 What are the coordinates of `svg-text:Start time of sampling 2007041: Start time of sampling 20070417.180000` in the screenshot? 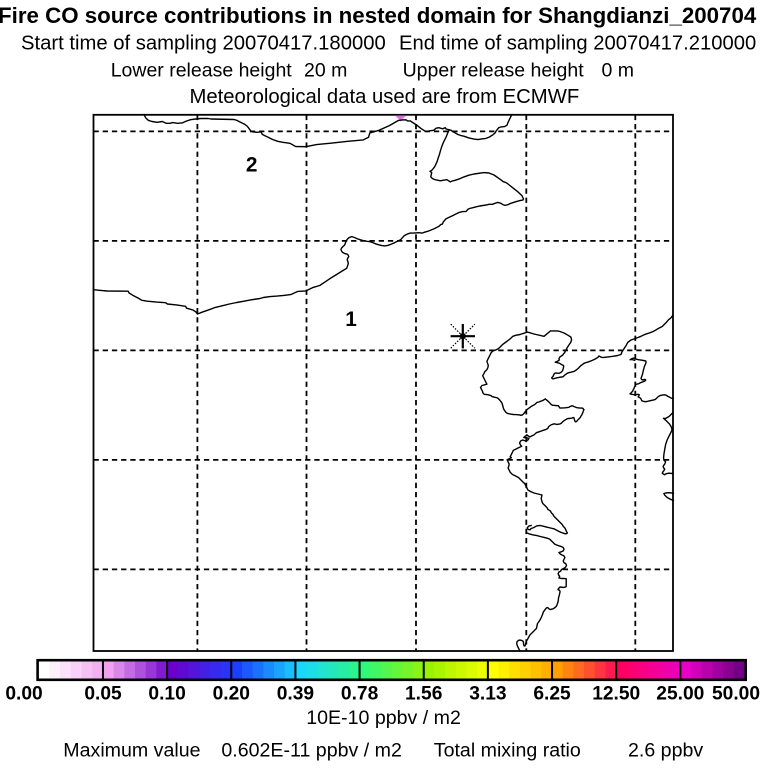 It's located at (203, 44).